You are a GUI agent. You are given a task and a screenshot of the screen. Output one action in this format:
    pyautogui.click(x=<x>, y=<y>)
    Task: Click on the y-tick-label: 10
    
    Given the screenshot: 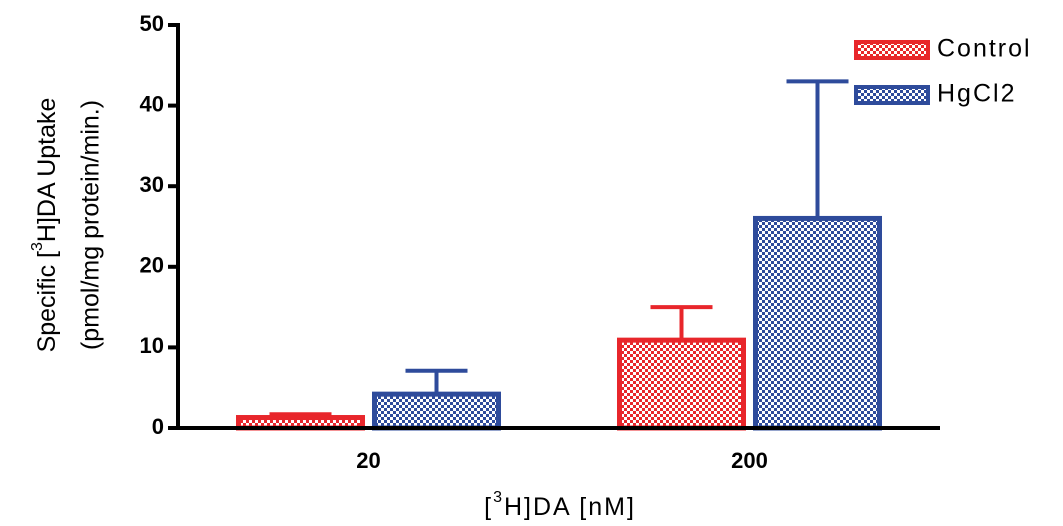 What is the action you would take?
    pyautogui.click(x=152, y=345)
    